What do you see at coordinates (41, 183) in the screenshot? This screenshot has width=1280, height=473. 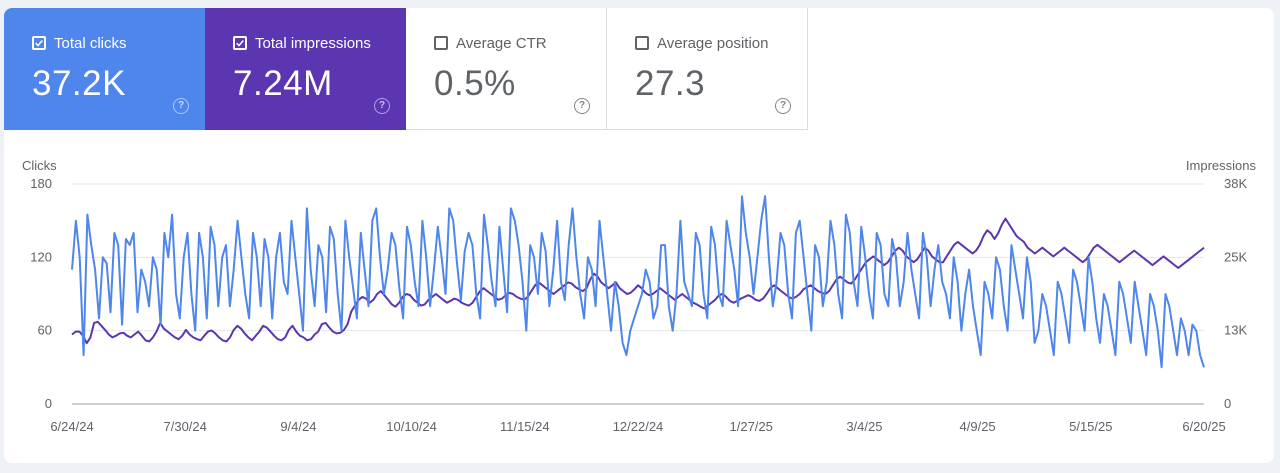 I see `y-left-tick-label: 180` at bounding box center [41, 183].